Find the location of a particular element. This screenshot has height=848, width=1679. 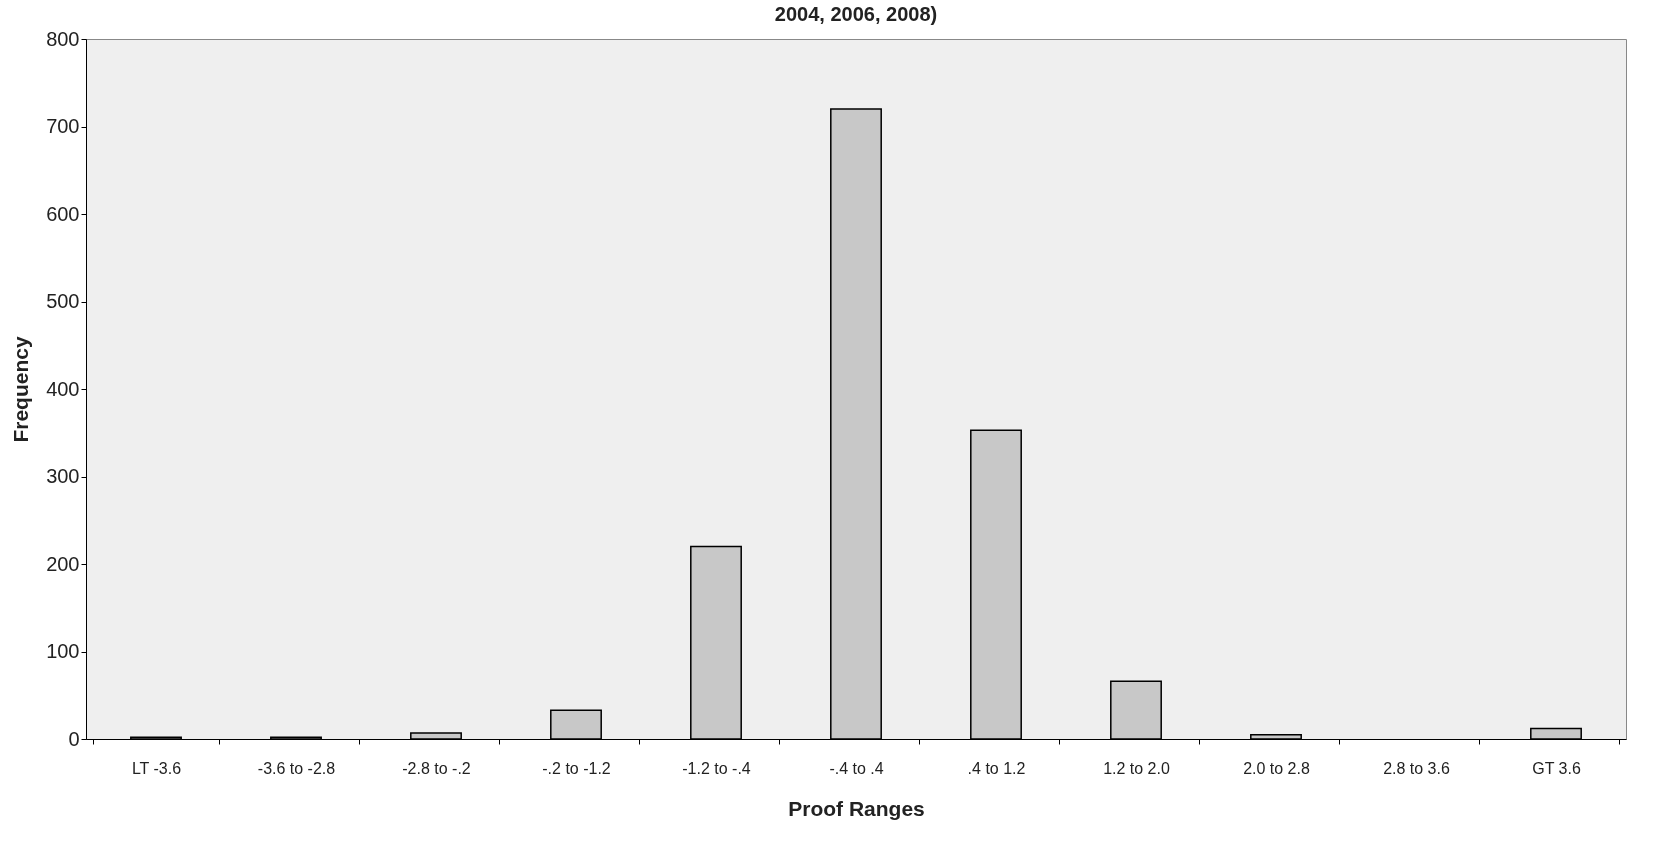

y-tick-label: 700 is located at coordinates (63, 126).